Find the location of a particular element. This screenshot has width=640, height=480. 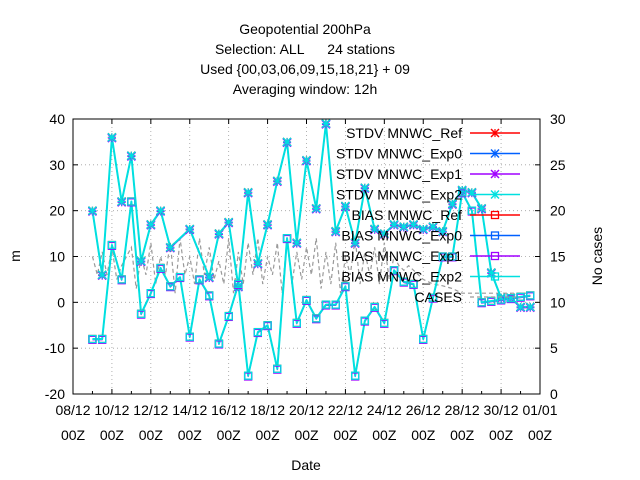

legend-label: CASES is located at coordinates (438, 297).